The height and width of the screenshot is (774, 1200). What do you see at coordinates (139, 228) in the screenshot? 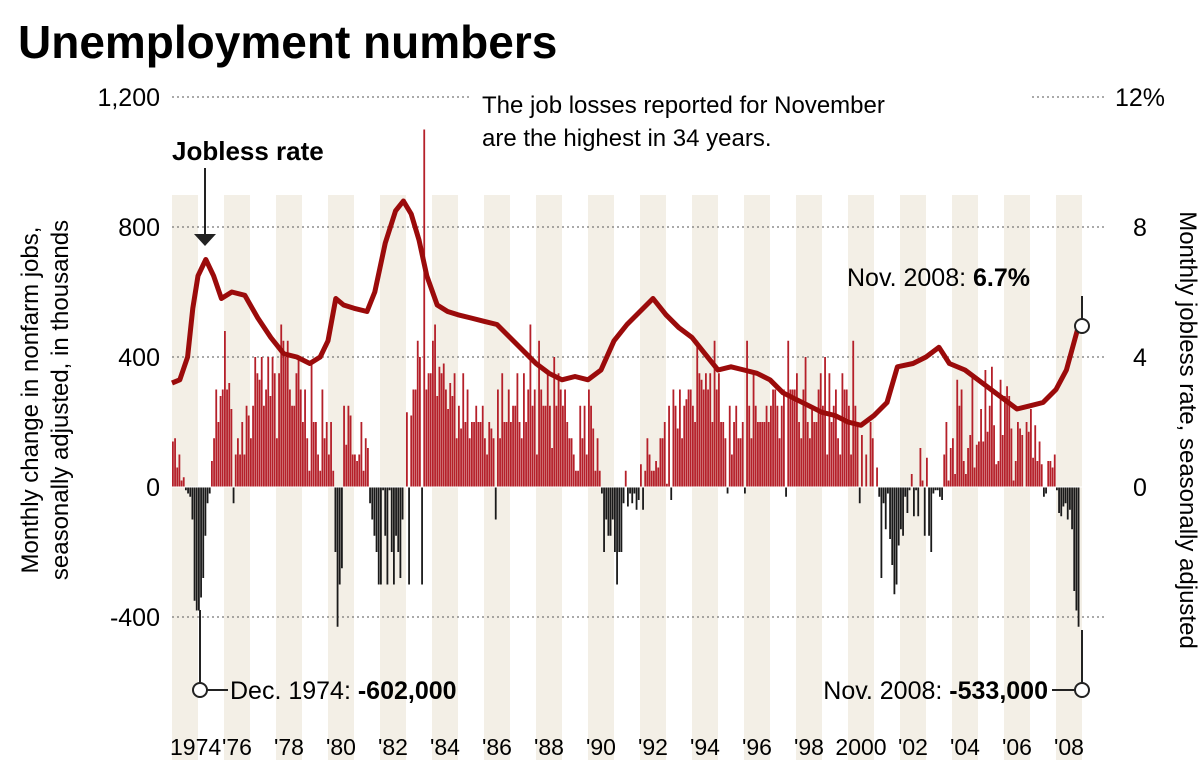
I see `y-tick-left: 800` at bounding box center [139, 228].